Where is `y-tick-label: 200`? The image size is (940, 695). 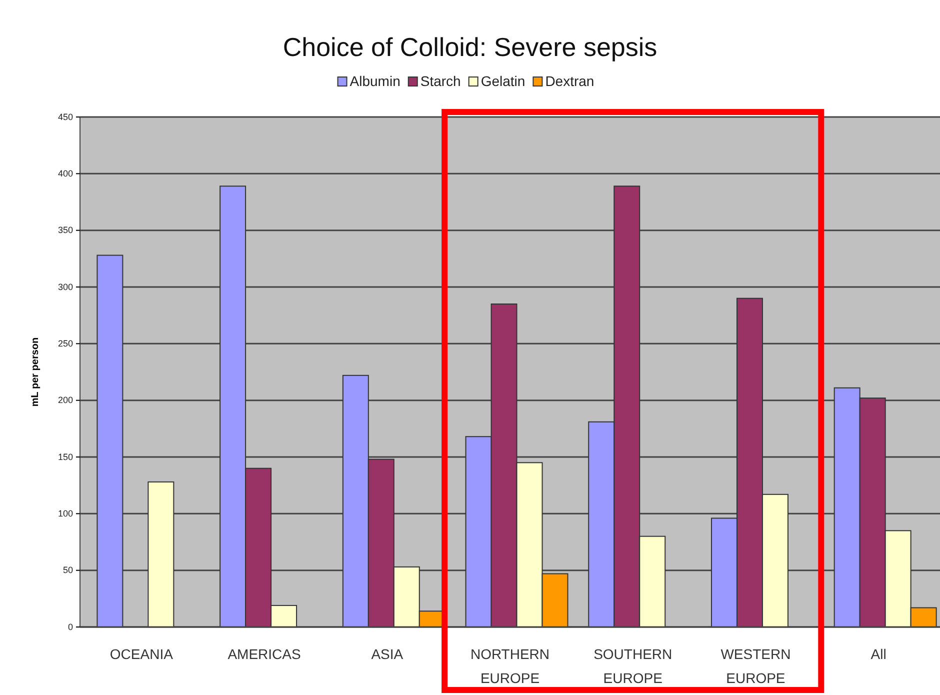 y-tick-label: 200 is located at coordinates (65, 400).